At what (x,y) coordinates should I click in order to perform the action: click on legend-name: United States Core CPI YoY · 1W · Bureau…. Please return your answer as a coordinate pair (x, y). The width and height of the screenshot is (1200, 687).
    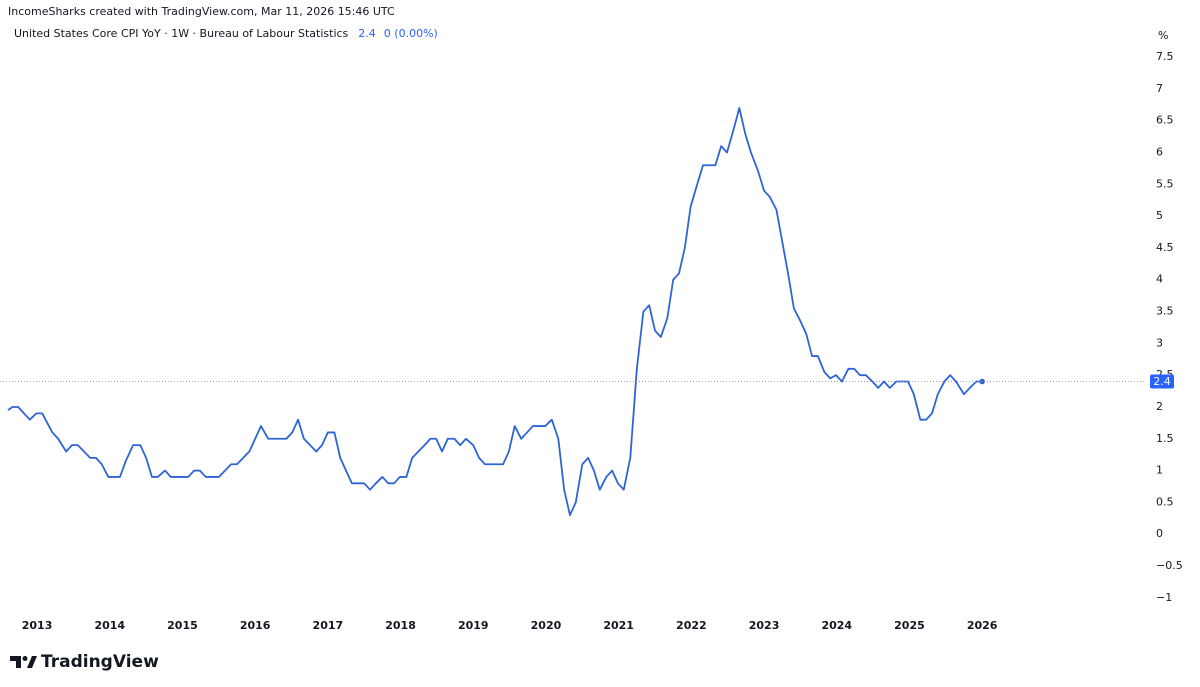
    Looking at the image, I should click on (181, 33).